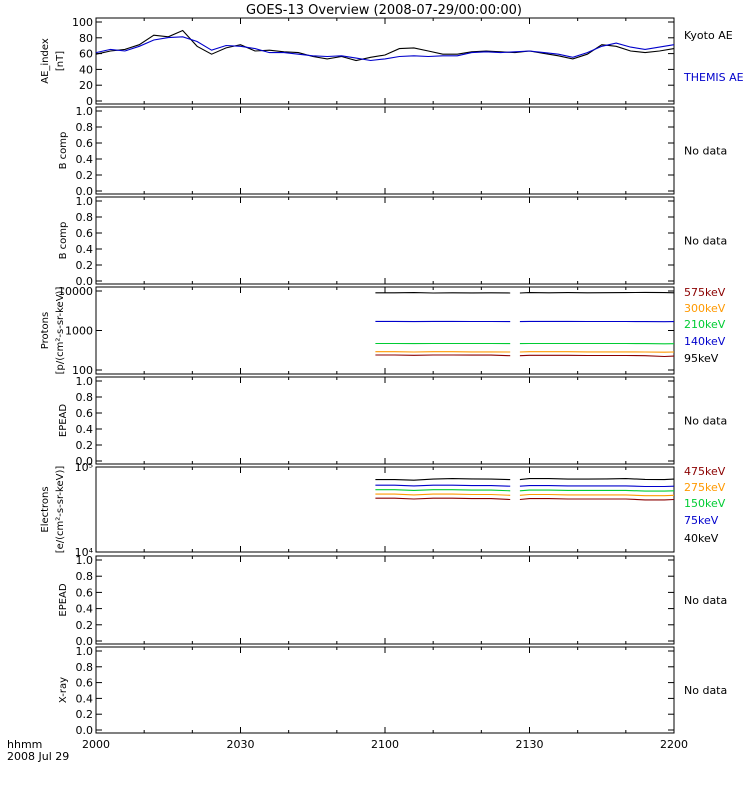 This screenshot has height=800, width=750. What do you see at coordinates (86, 69) in the screenshot?
I see `y-tick-label: 40` at bounding box center [86, 69].